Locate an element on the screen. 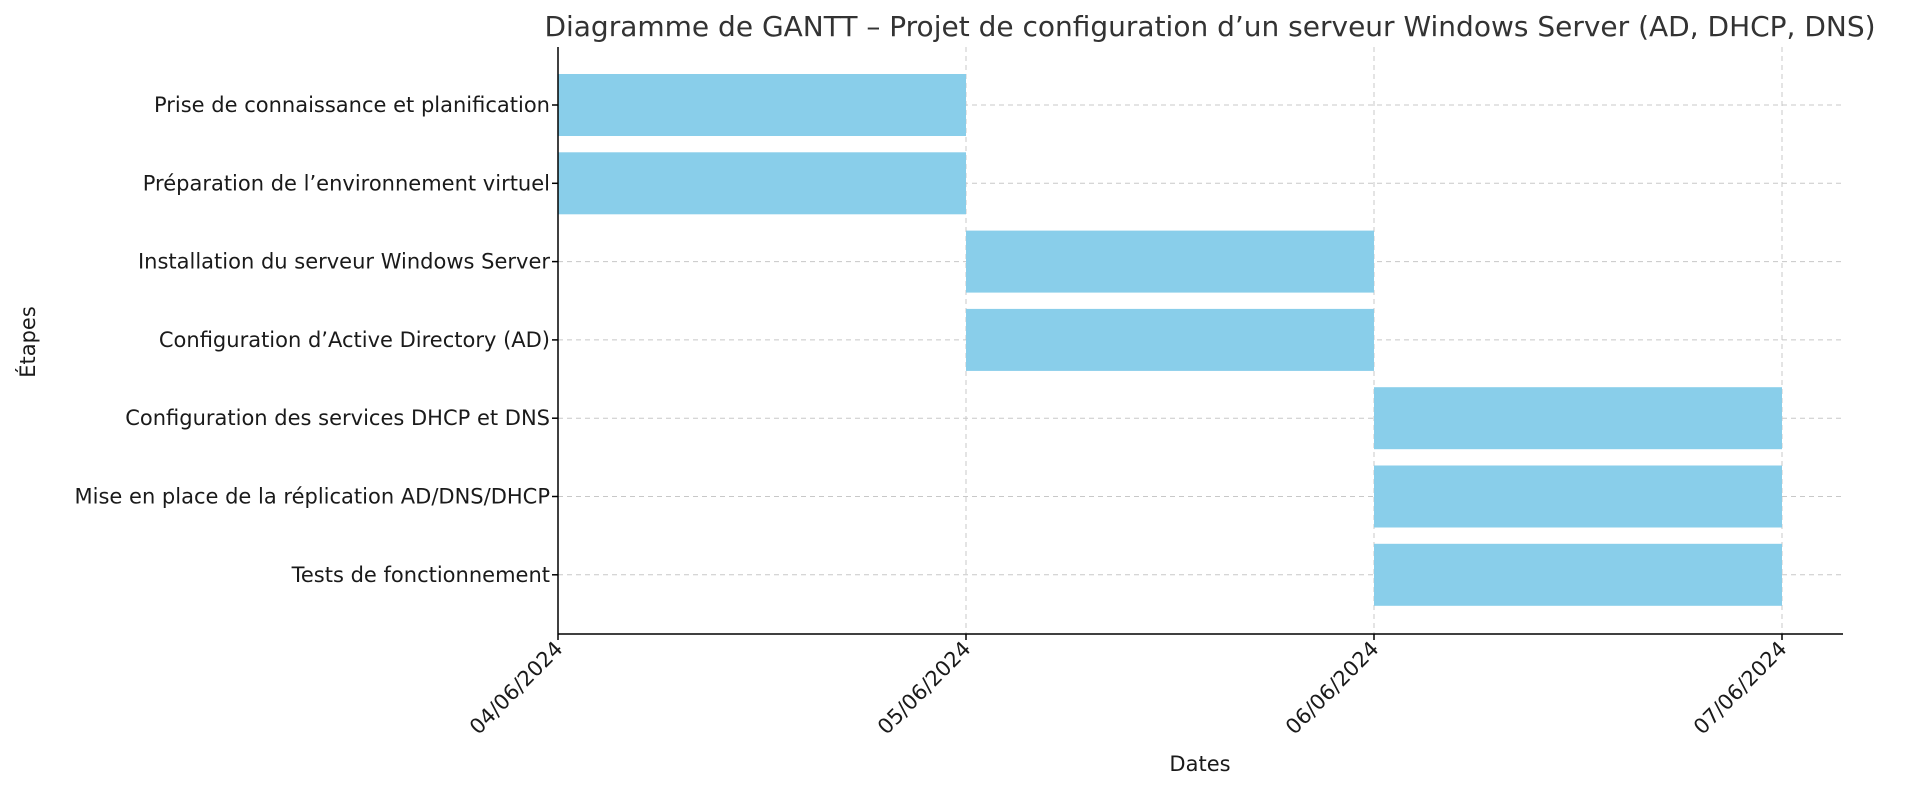  x-tick-label: 05/06/2024 is located at coordinates (924, 688).